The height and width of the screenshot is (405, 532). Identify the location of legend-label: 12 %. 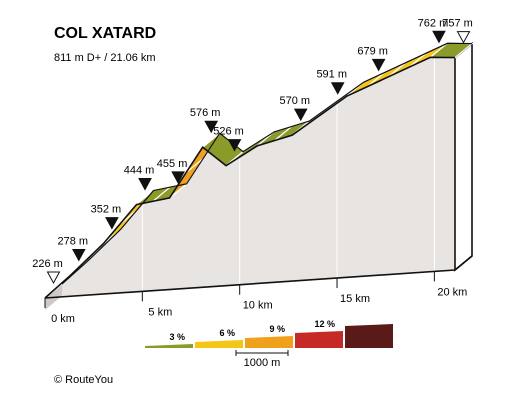
(324, 324).